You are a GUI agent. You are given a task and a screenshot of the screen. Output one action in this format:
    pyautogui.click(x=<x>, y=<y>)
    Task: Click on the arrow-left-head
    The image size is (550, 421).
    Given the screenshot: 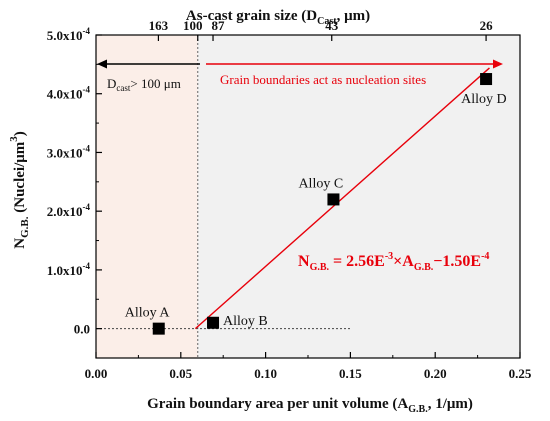 What is the action you would take?
    pyautogui.click(x=102, y=64)
    